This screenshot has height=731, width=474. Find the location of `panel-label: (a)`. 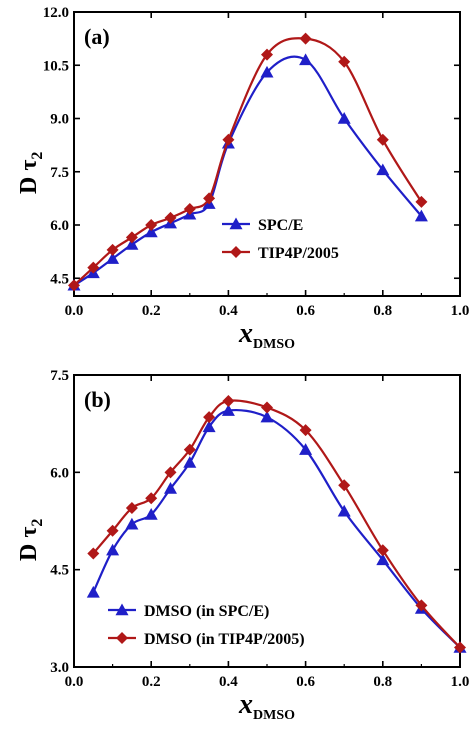

panel-label: (a) is located at coordinates (97, 36).